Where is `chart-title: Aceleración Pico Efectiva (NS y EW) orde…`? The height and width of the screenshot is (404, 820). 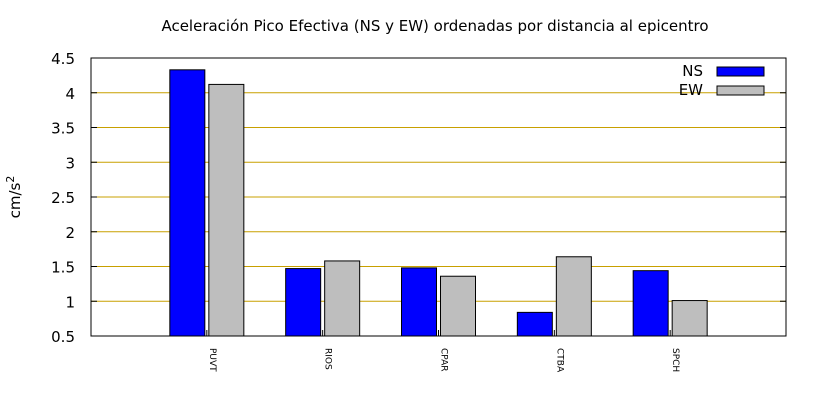 chart-title: Aceleración Pico Efectiva (NS y EW) orde… is located at coordinates (434, 26).